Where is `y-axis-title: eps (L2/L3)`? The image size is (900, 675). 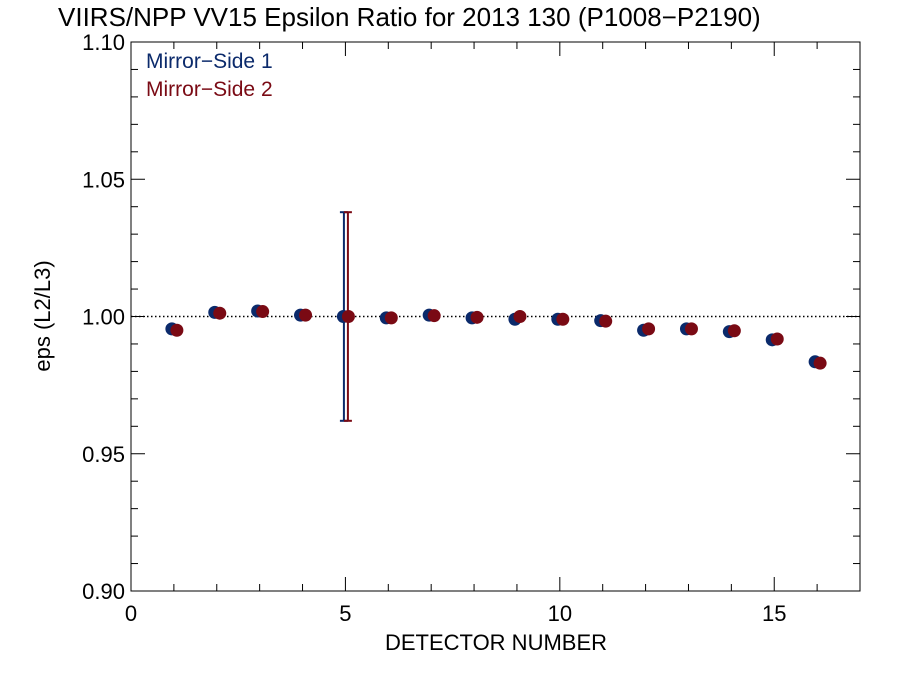 y-axis-title: eps (L2/L3) is located at coordinates (42, 315).